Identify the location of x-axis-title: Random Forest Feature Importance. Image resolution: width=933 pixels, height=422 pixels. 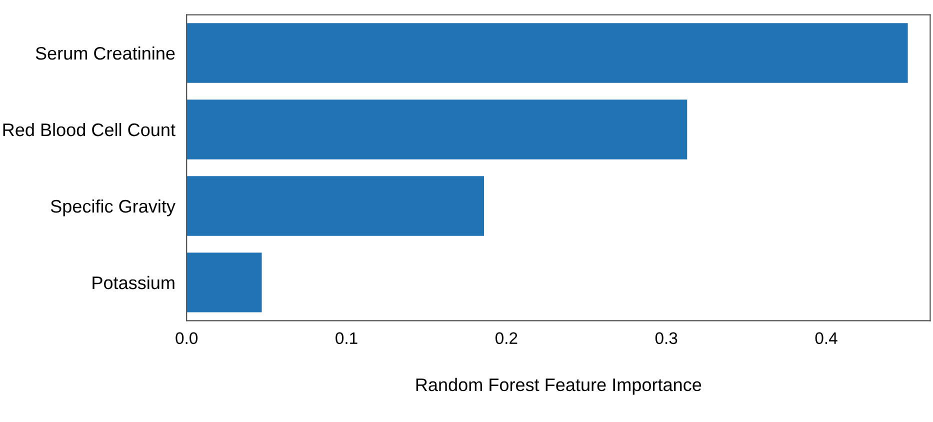
(559, 386).